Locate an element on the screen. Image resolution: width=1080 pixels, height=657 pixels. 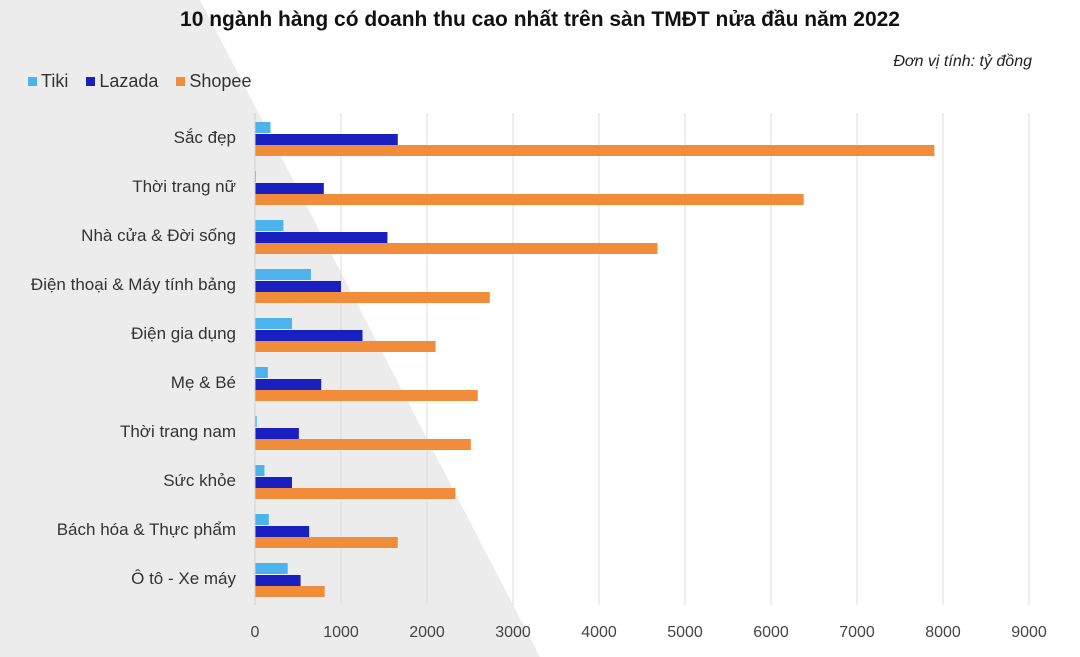
legend-item-shopee: Shopee is located at coordinates (213, 81).